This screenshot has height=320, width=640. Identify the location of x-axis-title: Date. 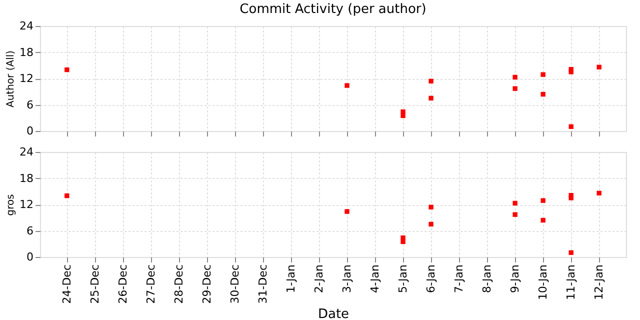
(334, 313).